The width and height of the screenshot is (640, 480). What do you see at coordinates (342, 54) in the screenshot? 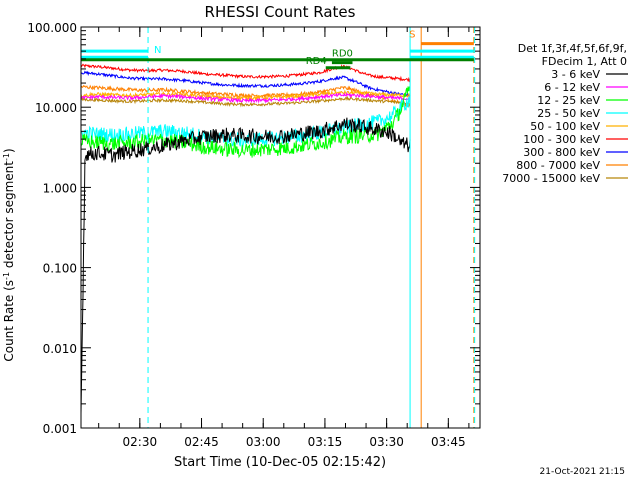
I see `flag-label-rd0: RD0` at bounding box center [342, 54].